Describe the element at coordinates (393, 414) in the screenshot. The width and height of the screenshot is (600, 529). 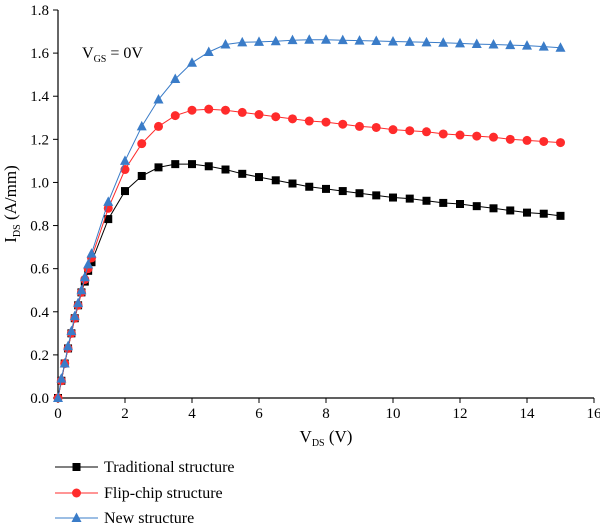
I see `x-tick-label: 10` at that location.